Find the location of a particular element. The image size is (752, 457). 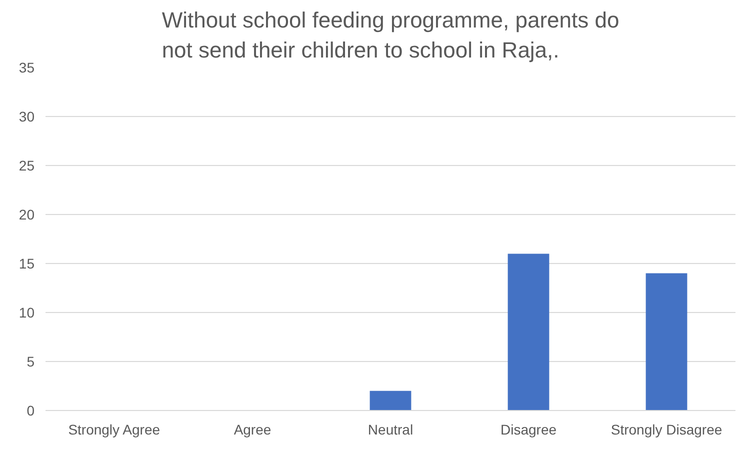

y-tick-label: 30 is located at coordinates (26, 116).